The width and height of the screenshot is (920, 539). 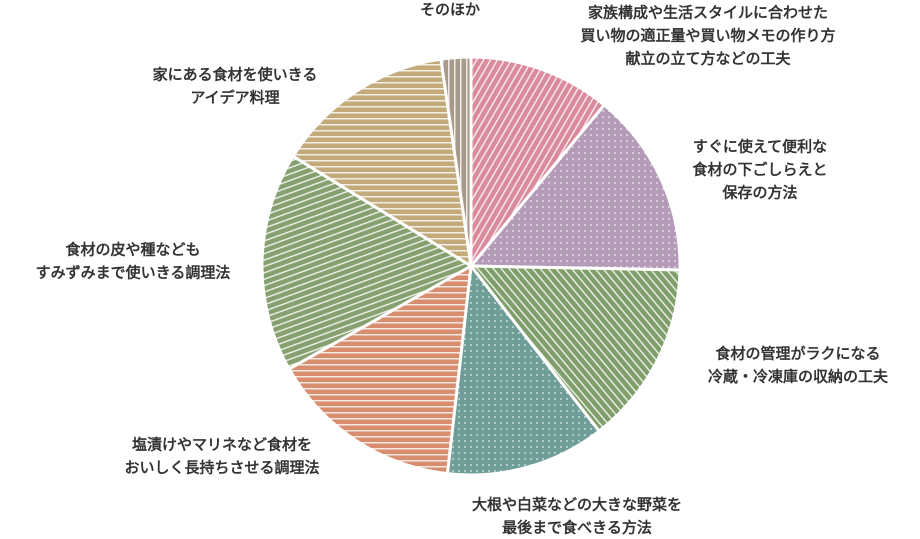 I want to click on slice-label: そのほか, so click(x=450, y=10).